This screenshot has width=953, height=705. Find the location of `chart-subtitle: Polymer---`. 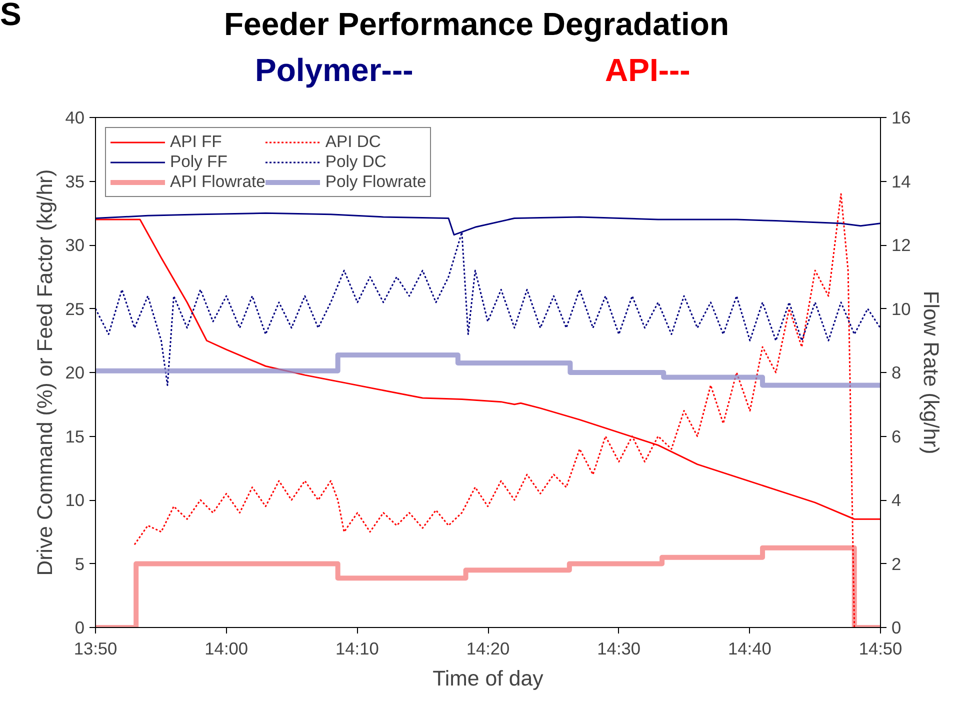

chart-subtitle: Polymer--- is located at coordinates (334, 70).